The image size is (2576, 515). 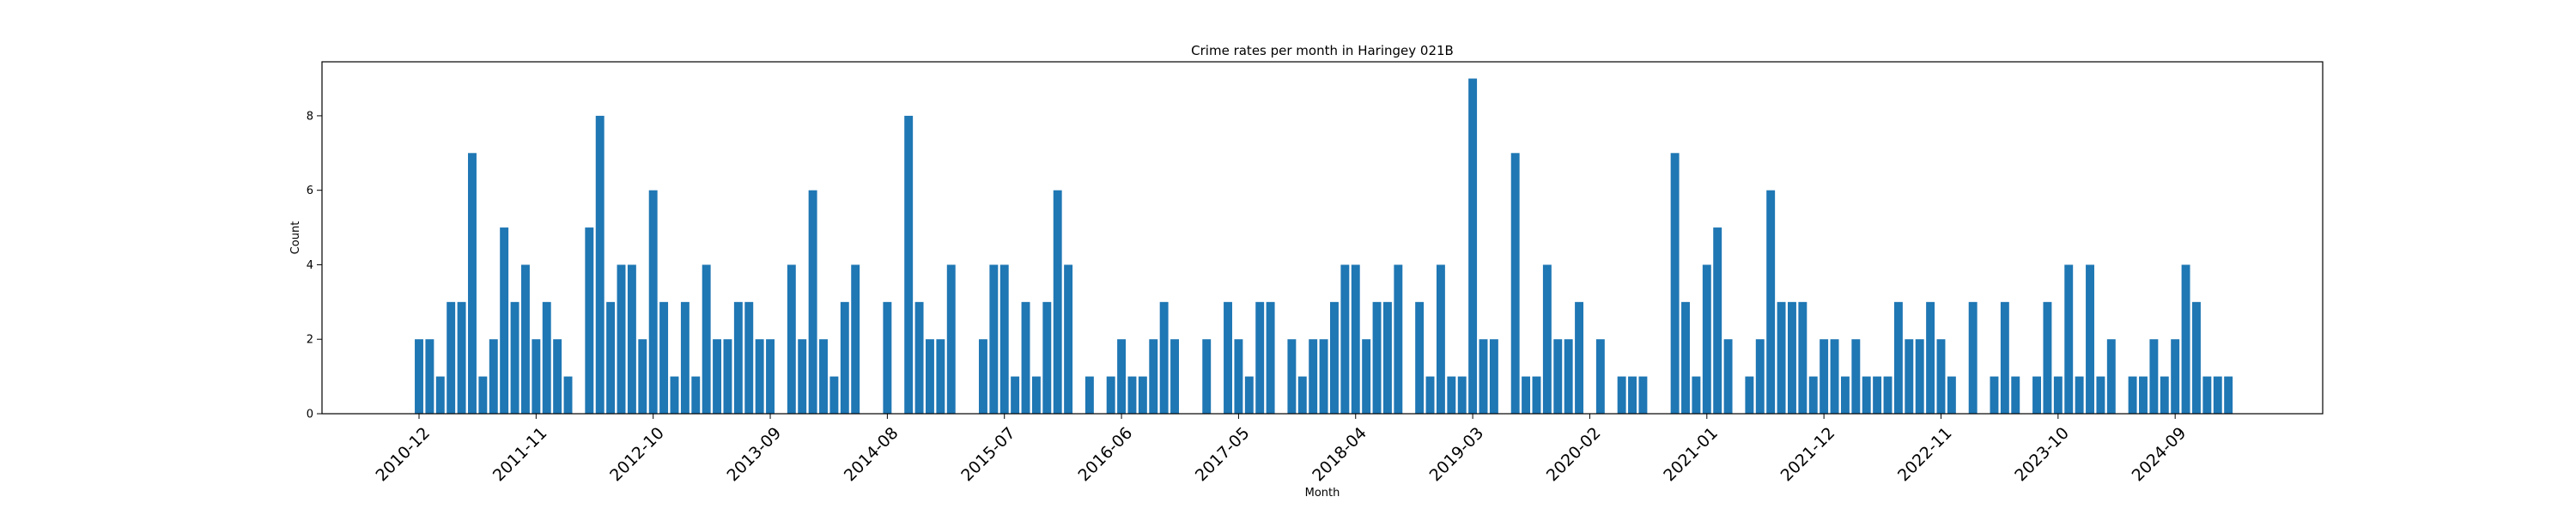 I want to click on x-tick-label: 2014-08, so click(x=872, y=455).